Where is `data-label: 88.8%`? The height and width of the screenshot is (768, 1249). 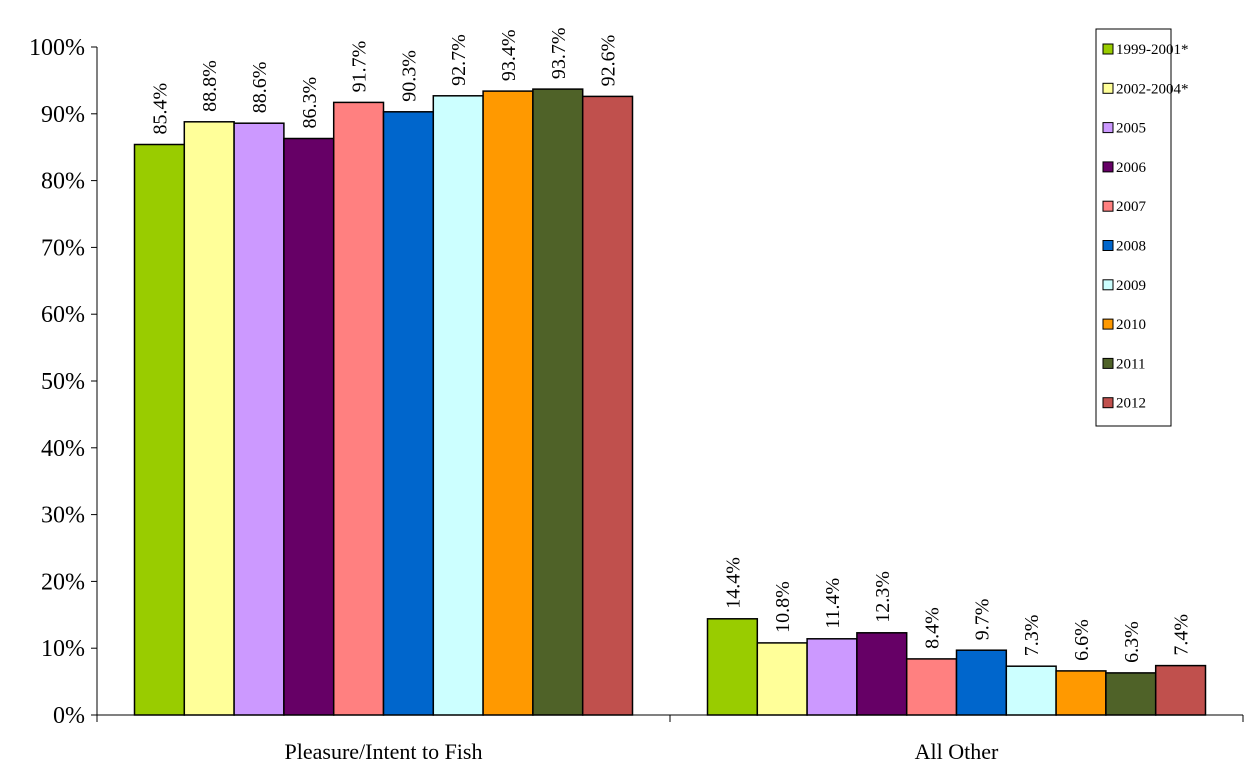 data-label: 88.8% is located at coordinates (210, 86).